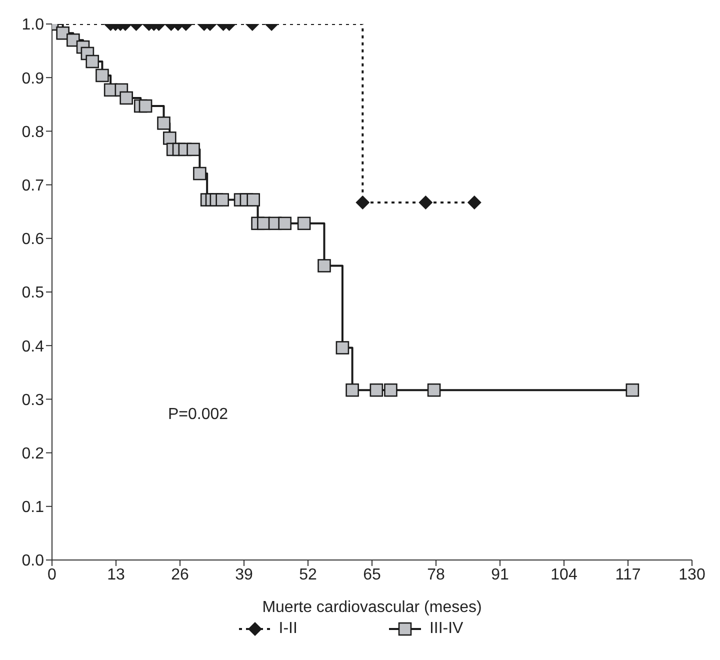 The height and width of the screenshot is (660, 720). What do you see at coordinates (446, 629) in the screenshot?
I see `legend-label: III-IV` at bounding box center [446, 629].